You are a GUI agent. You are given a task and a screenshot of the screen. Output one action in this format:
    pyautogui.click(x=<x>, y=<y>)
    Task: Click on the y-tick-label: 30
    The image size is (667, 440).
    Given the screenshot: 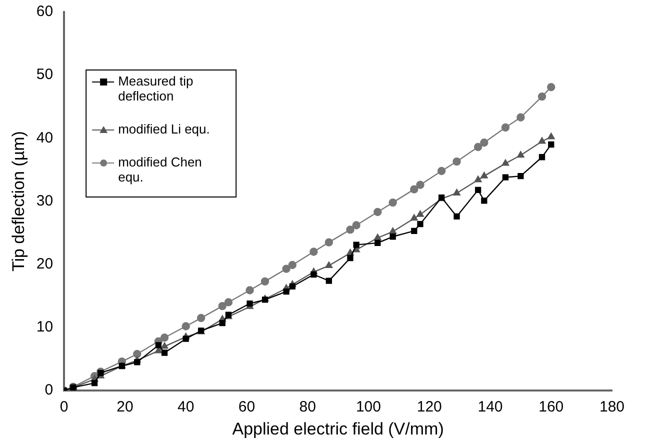 What is the action you would take?
    pyautogui.click(x=45, y=201)
    